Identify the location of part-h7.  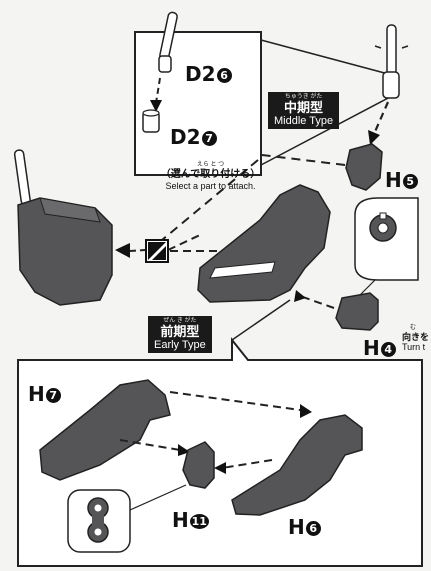
(105, 430).